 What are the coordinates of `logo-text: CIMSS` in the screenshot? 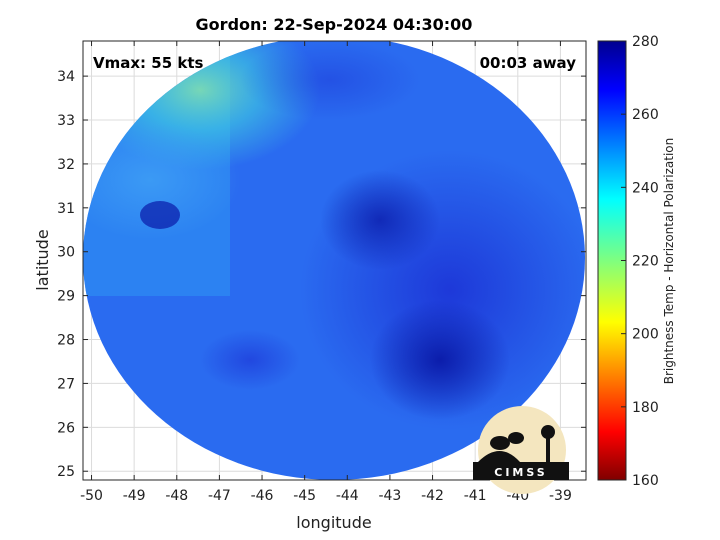 It's located at (520, 472).